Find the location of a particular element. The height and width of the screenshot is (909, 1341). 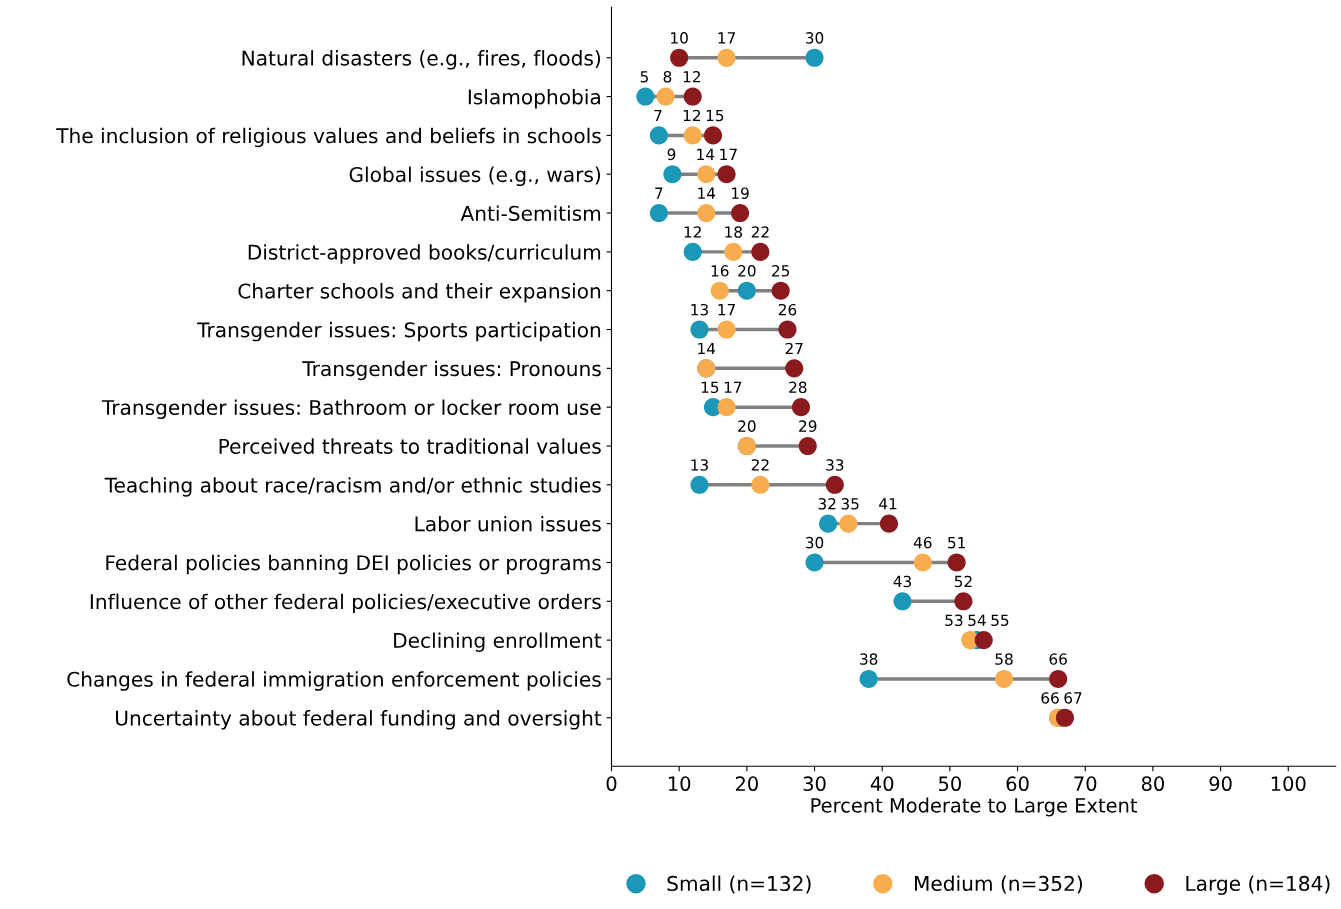

x-tick-label: 20 is located at coordinates (746, 784).